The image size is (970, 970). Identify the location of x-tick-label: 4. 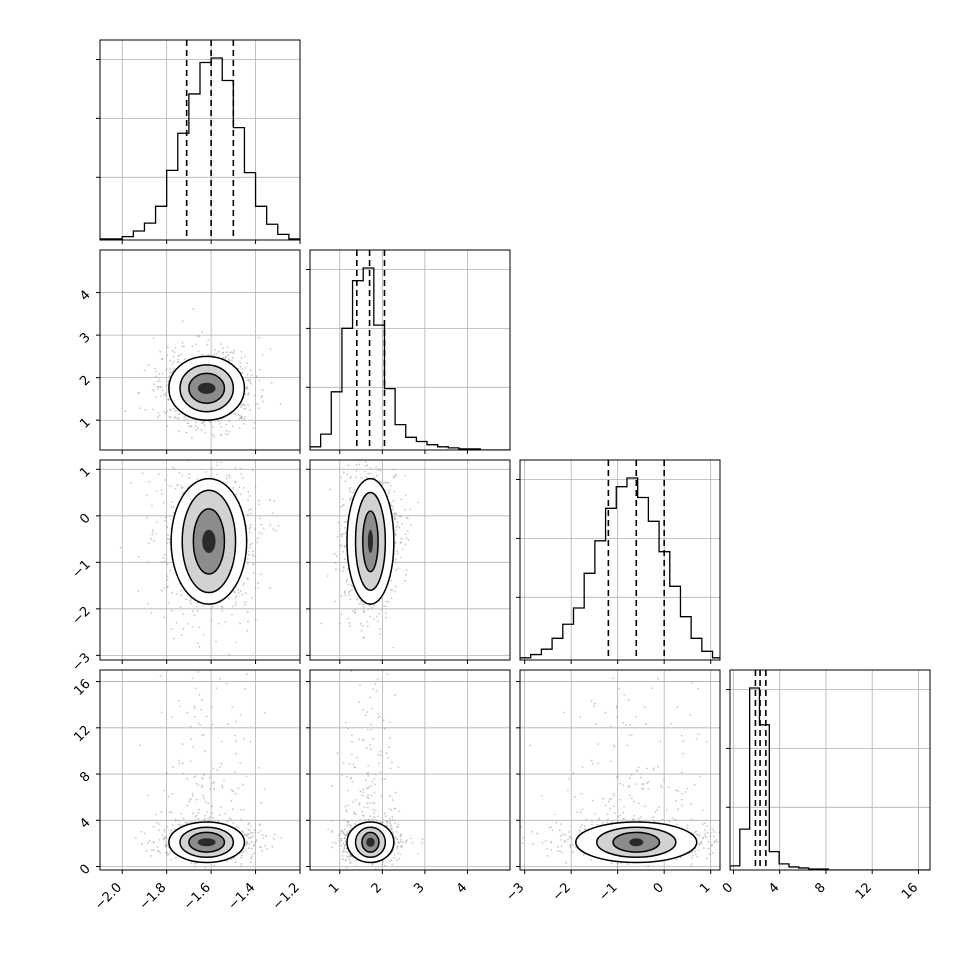
(462, 888).